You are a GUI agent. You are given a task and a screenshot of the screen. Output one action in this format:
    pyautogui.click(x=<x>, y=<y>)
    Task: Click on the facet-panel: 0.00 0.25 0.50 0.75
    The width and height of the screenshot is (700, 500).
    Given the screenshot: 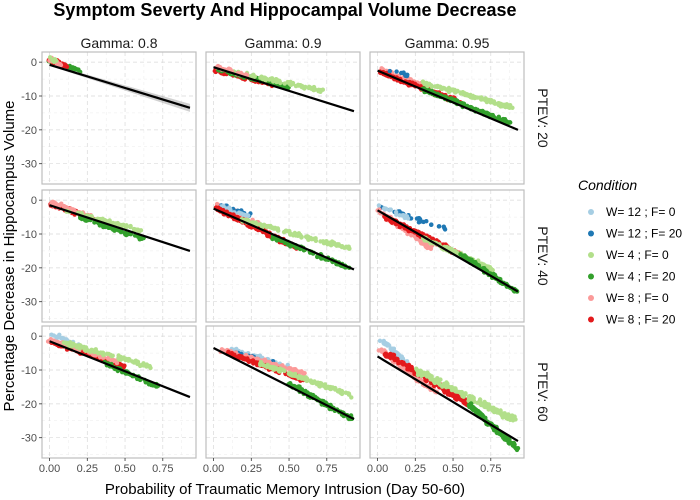 What is the action you would take?
    pyautogui.click(x=282, y=400)
    